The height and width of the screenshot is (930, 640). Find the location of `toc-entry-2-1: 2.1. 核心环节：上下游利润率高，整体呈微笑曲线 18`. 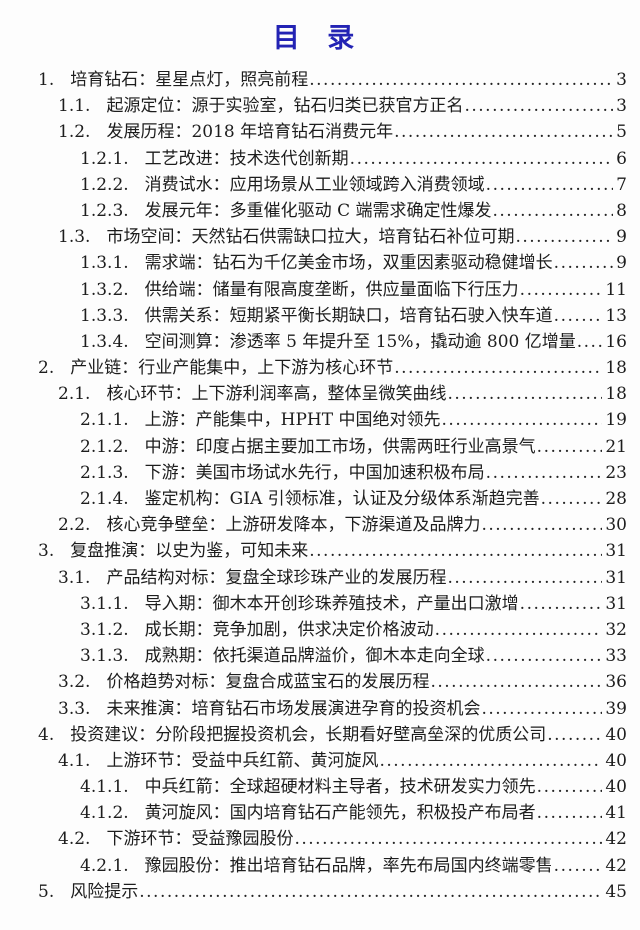

toc-entry-2-1: 2.1. 核心环节：上下游利润率高，整体呈微笑曲线 18 is located at coordinates (313, 394).